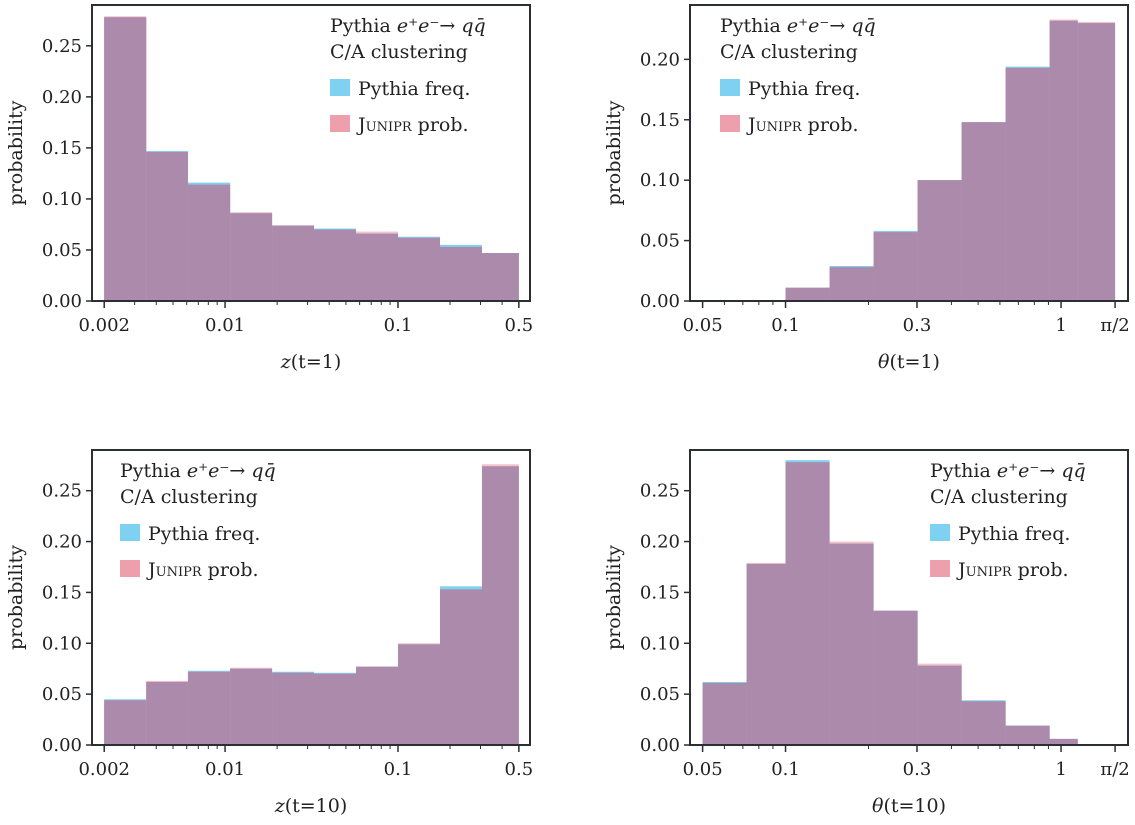 The height and width of the screenshot is (825, 1135). Describe the element at coordinates (1114, 769) in the screenshot. I see `x-tick-label: π/2` at that location.